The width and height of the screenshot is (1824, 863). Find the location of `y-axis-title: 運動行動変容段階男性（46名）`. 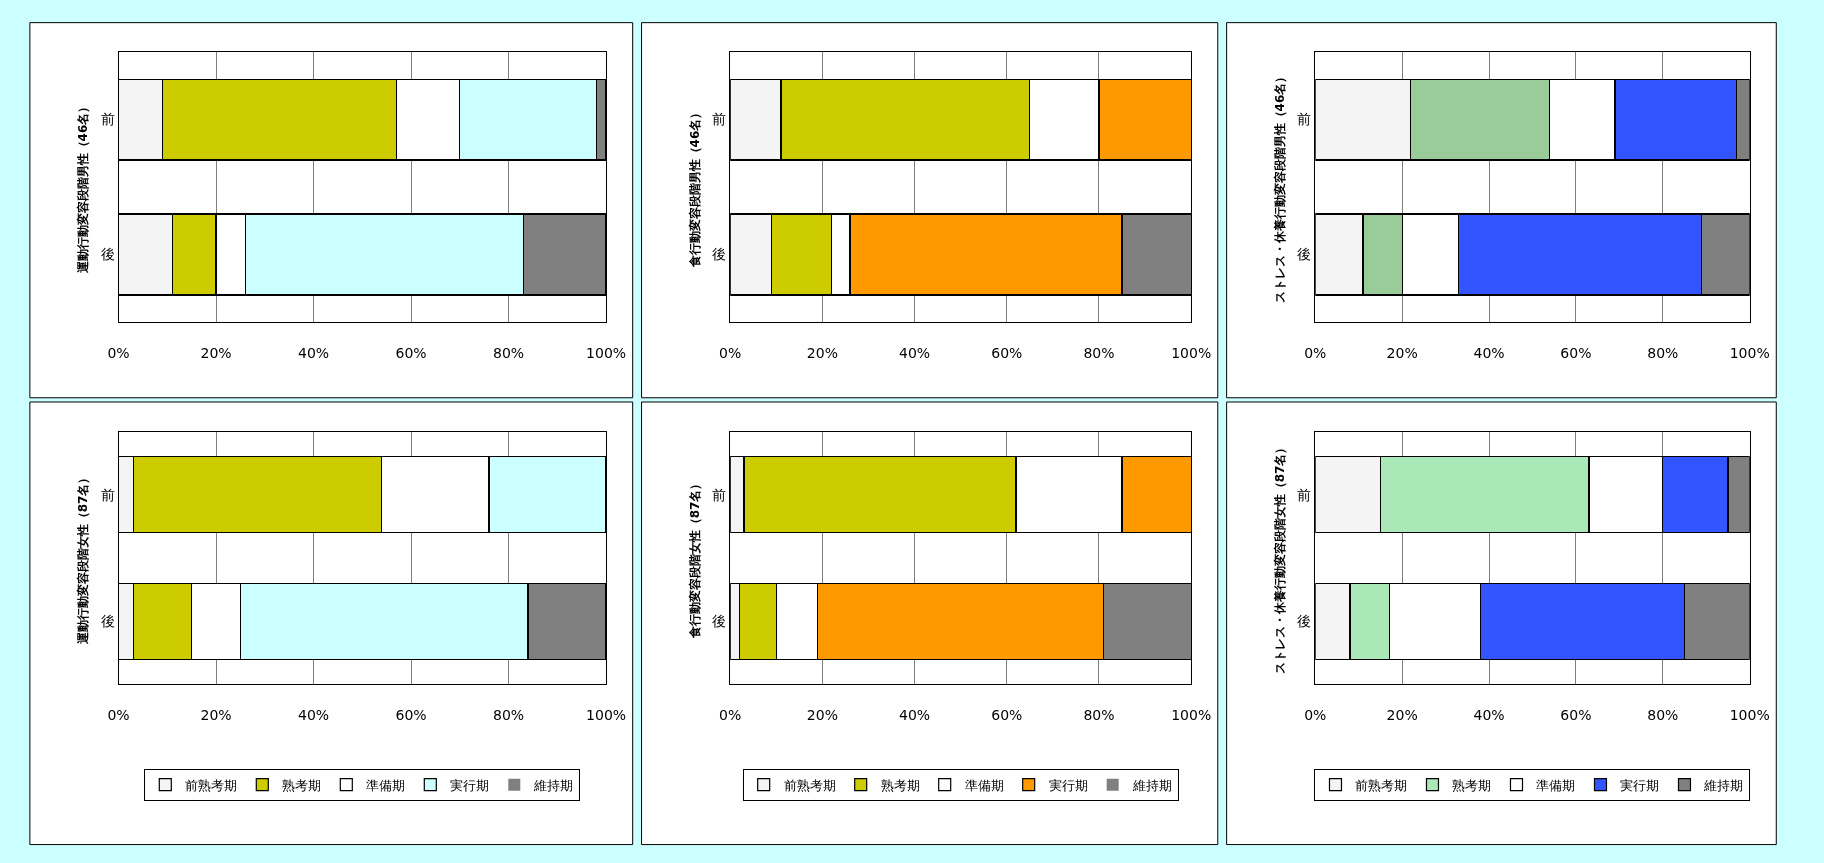

y-axis-title: 運動行動変容段階男性（46名） is located at coordinates (83, 187).